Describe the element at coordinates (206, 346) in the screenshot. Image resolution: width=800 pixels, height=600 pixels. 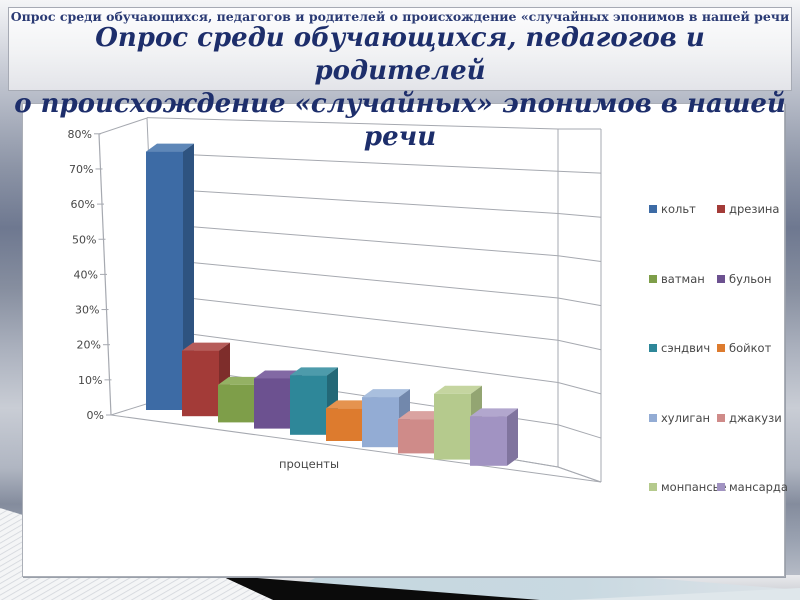
I see `bar-top-дрезина` at that location.